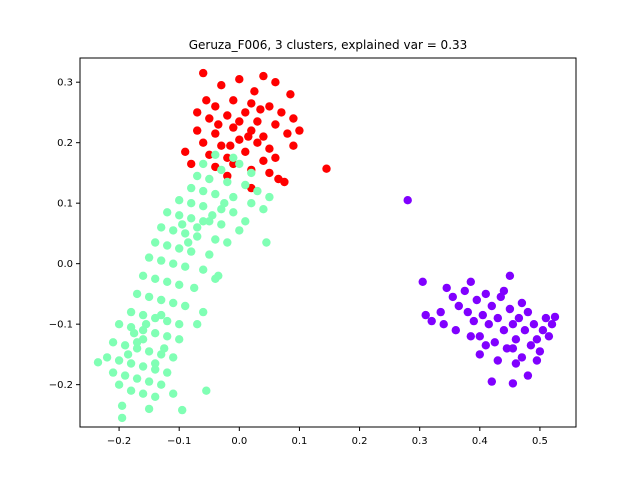 The height and width of the screenshot is (480, 640). Describe the element at coordinates (299, 441) in the screenshot. I see `x-tick-label: 0.1` at that location.